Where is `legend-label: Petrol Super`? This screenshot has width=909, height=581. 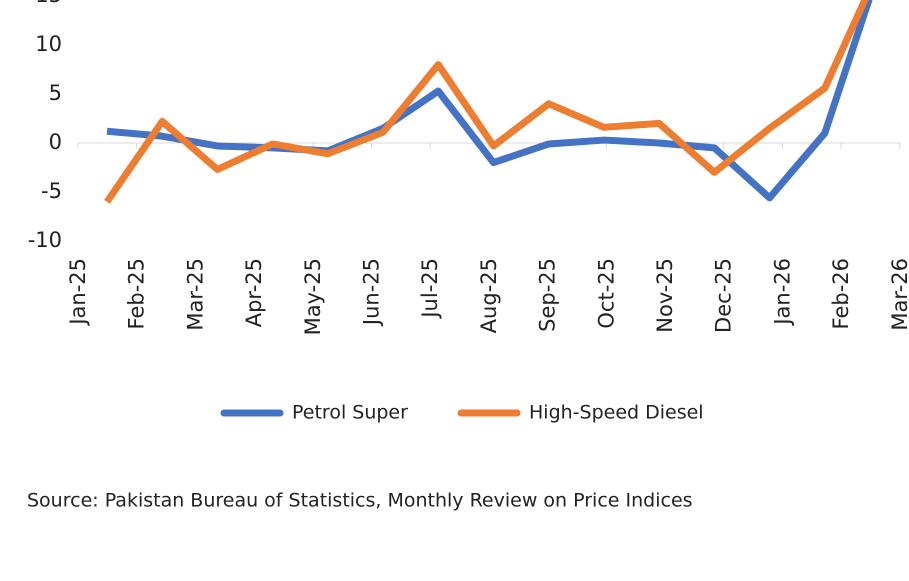 legend-label: Petrol Super is located at coordinates (350, 413).